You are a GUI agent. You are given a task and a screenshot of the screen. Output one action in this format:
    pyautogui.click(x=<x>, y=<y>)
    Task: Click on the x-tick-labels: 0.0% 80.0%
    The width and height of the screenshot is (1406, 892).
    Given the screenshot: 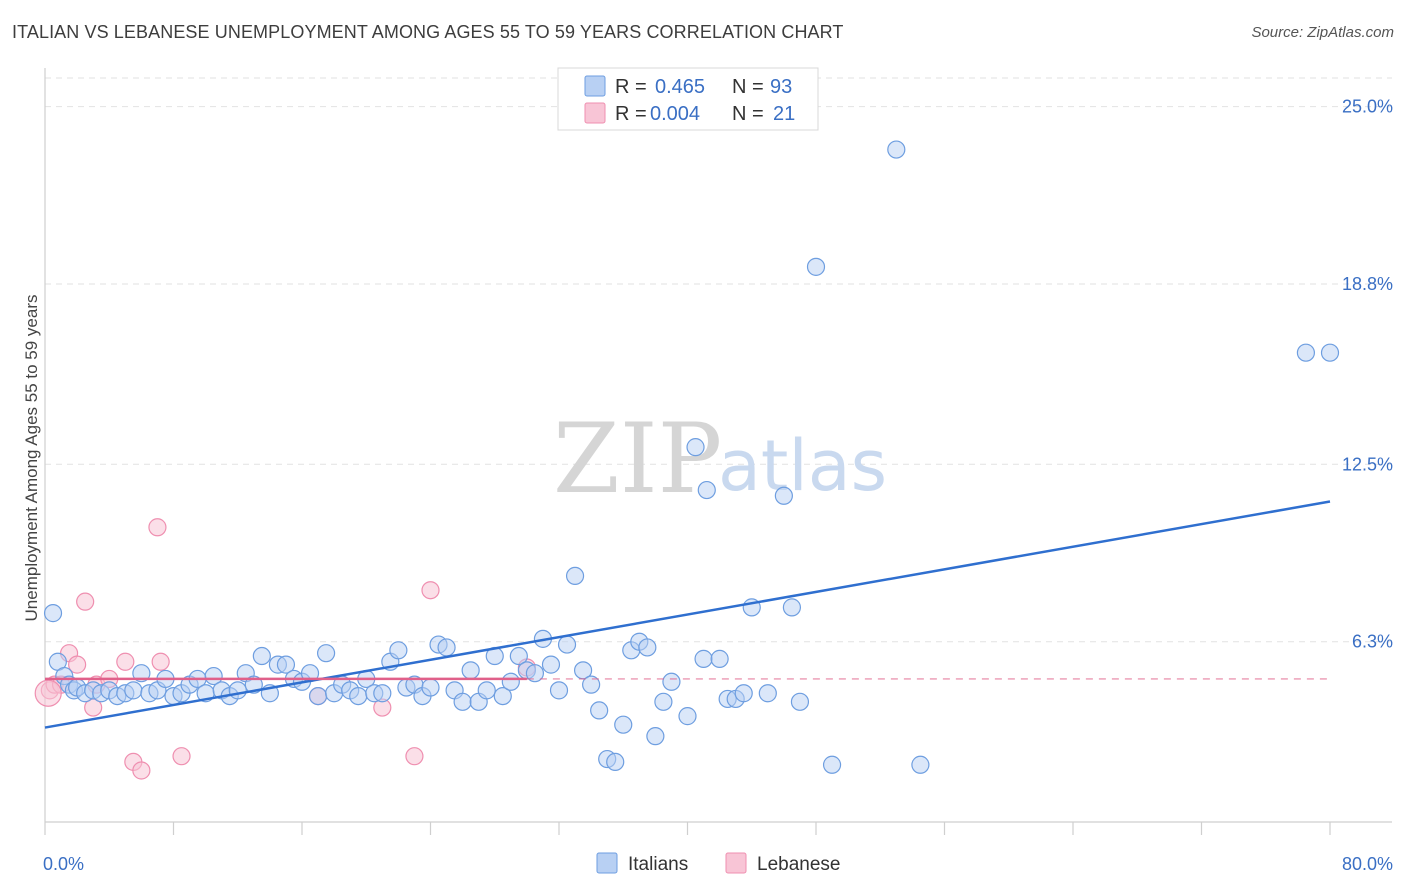 What is the action you would take?
    pyautogui.click(x=718, y=864)
    